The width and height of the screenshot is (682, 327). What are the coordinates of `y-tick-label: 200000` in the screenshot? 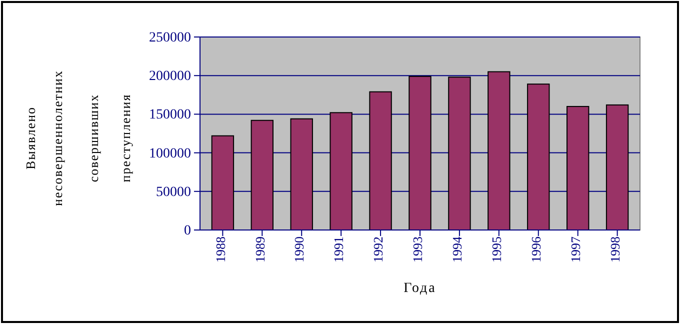 It's located at (170, 76).